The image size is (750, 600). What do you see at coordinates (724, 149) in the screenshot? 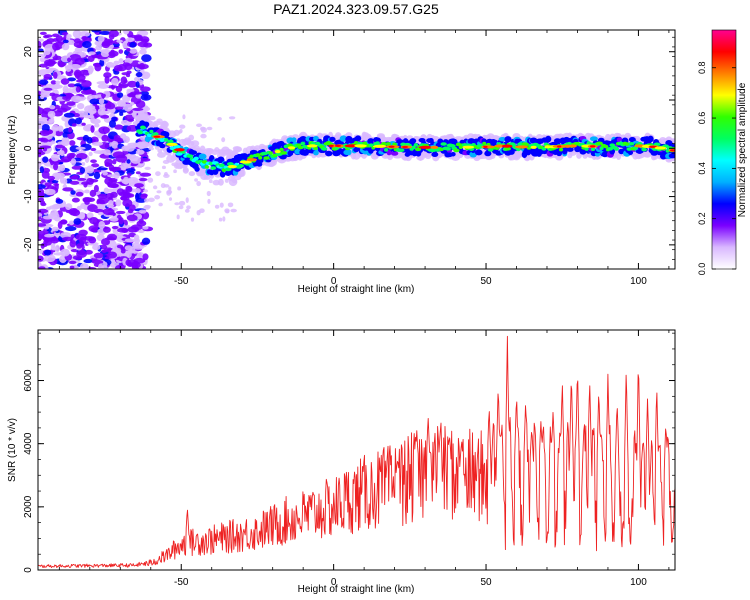
I see `colorbar-frame` at bounding box center [724, 149].